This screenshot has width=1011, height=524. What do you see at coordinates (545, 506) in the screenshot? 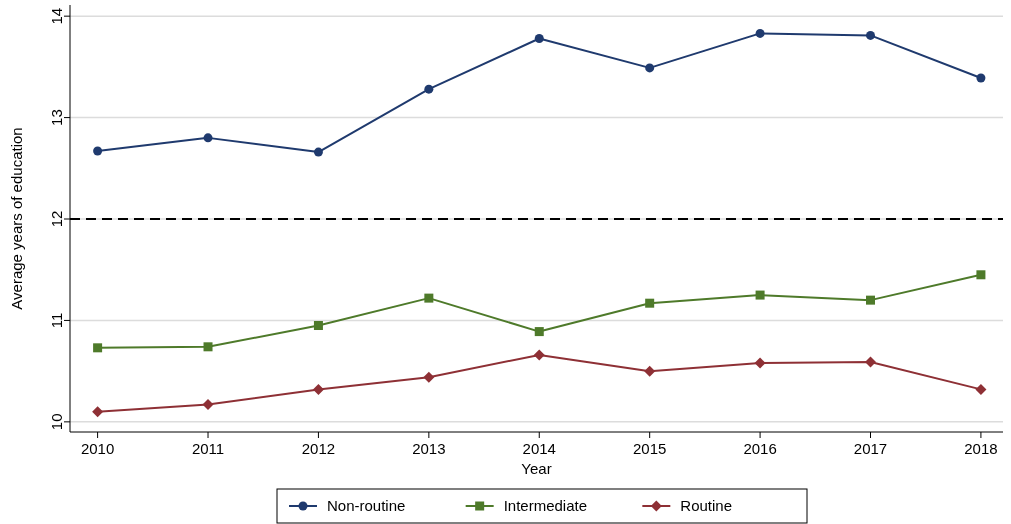
I see `legend-label: Intermediate` at bounding box center [545, 506].